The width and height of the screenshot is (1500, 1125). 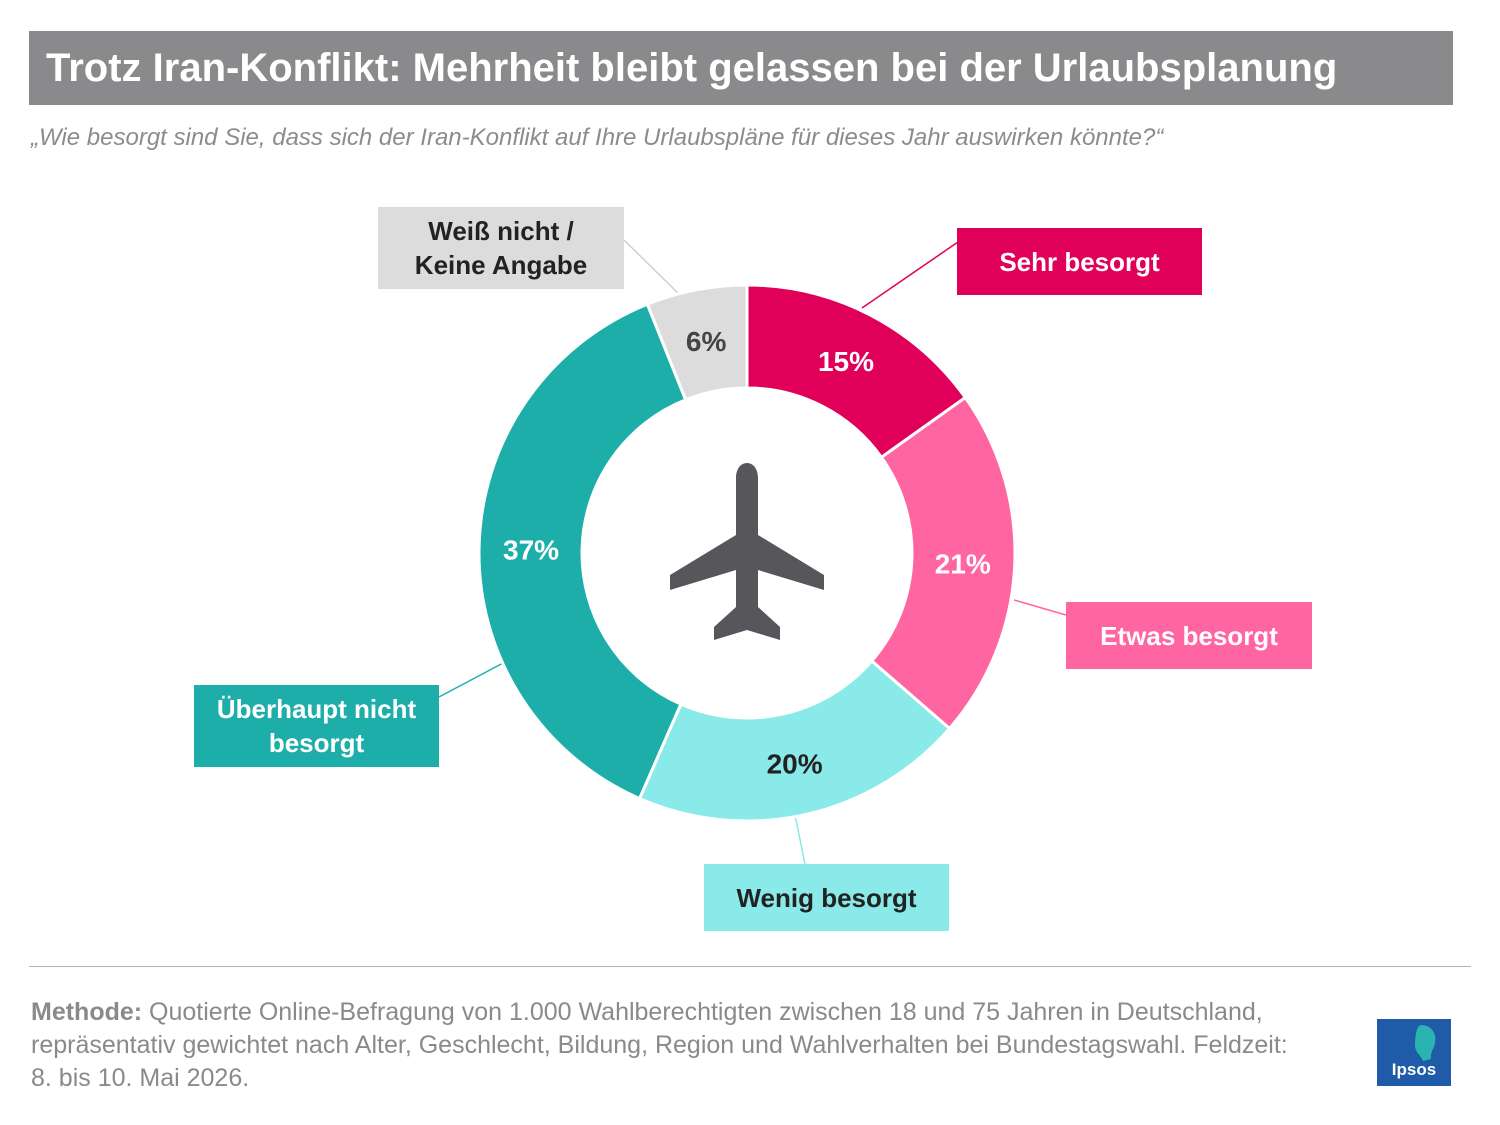 What do you see at coordinates (1189, 635) in the screenshot?
I see `label-box-etwas-besorgt: Etwas besorgt` at bounding box center [1189, 635].